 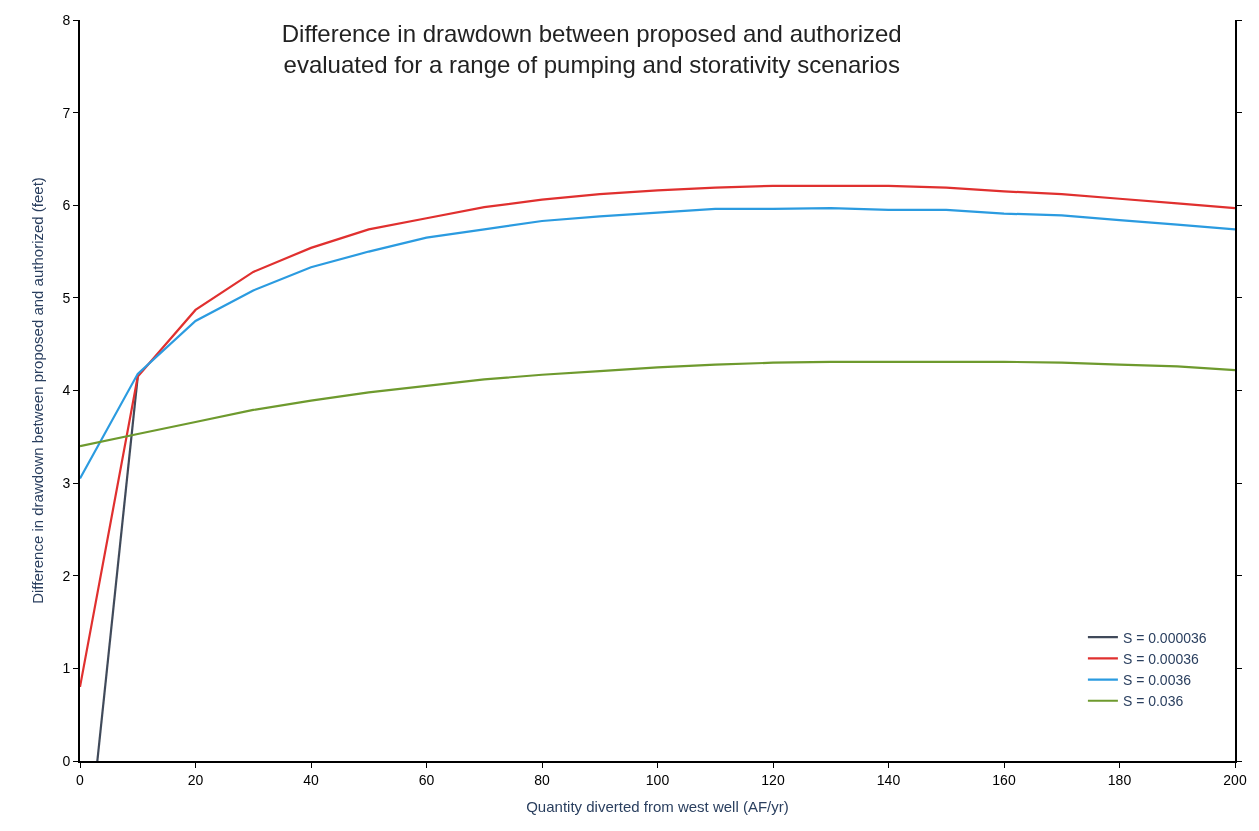 What do you see at coordinates (888, 779) in the screenshot?
I see `x-tick-label: 140` at bounding box center [888, 779].